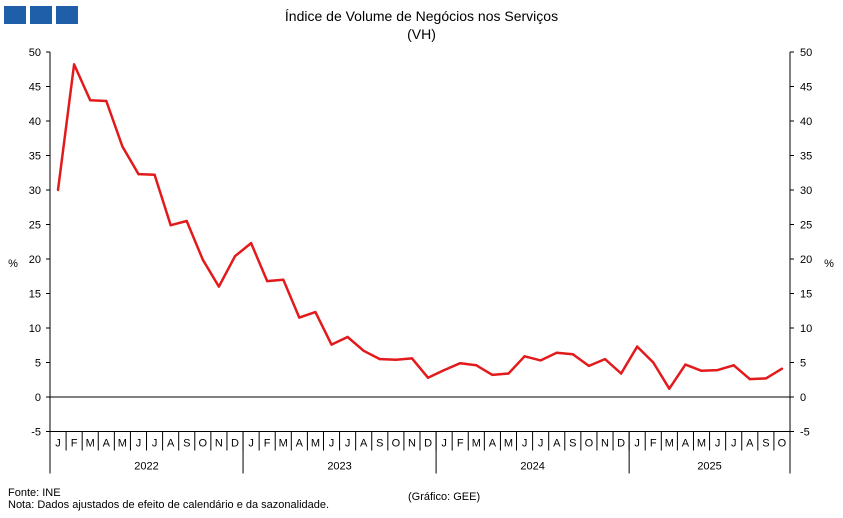 The image size is (843, 518). I want to click on year-label: 2025, so click(709, 467).